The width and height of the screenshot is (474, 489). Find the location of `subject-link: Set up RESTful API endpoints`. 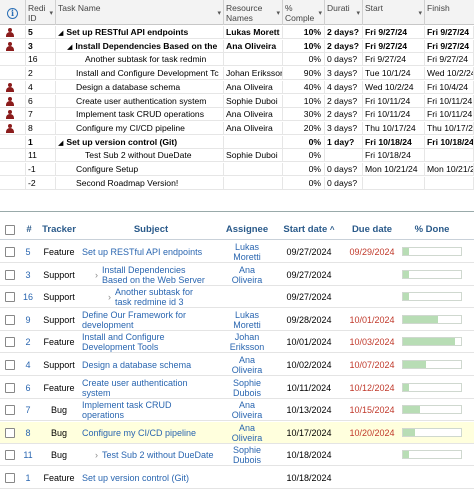

subject-link: Set up RESTful API endpoints is located at coordinates (142, 252).